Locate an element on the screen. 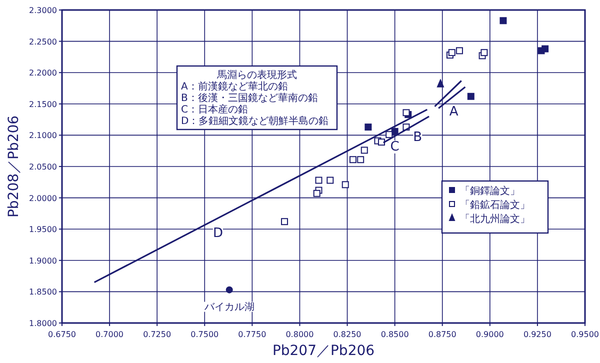 This screenshot has height=363, width=600. annotation: D：多鈕細文鏡など朝鮮半島の鉛 is located at coordinates (255, 121).